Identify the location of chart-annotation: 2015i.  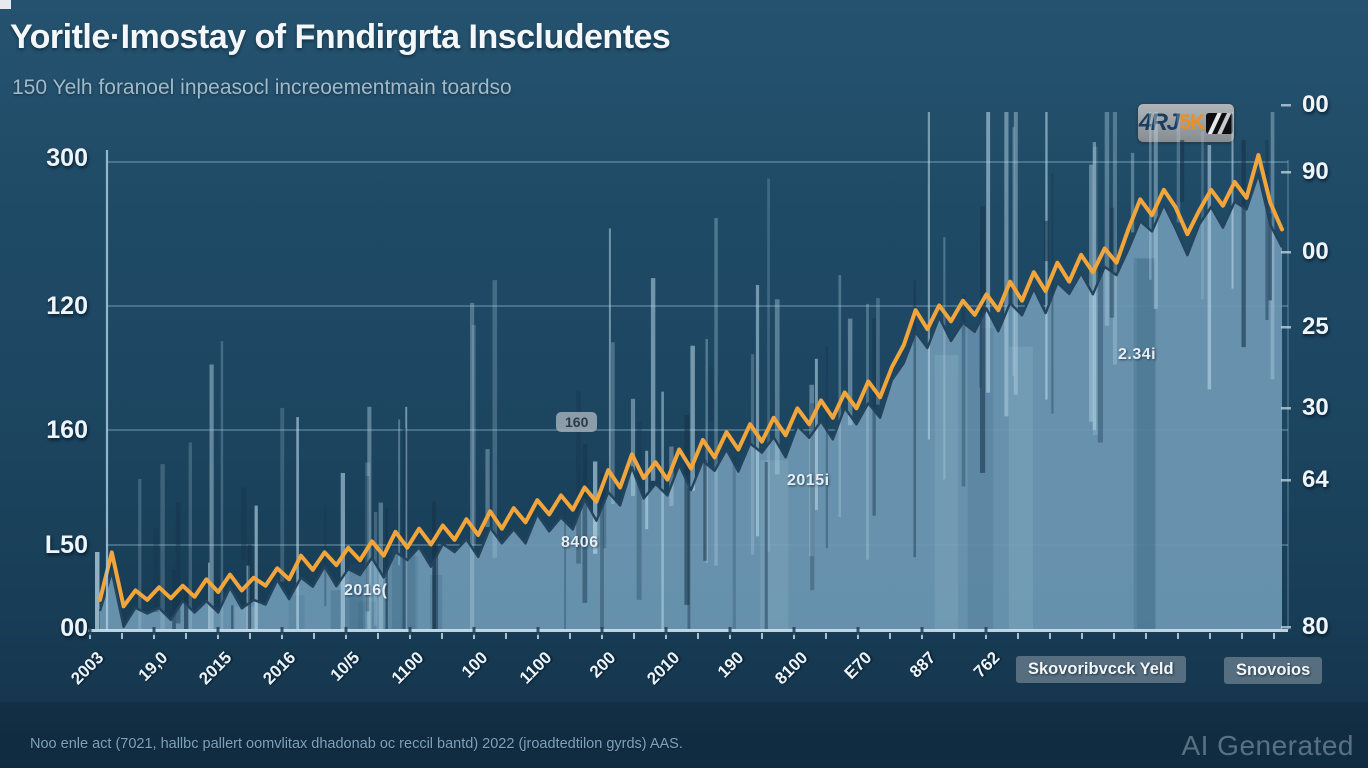
(808, 480).